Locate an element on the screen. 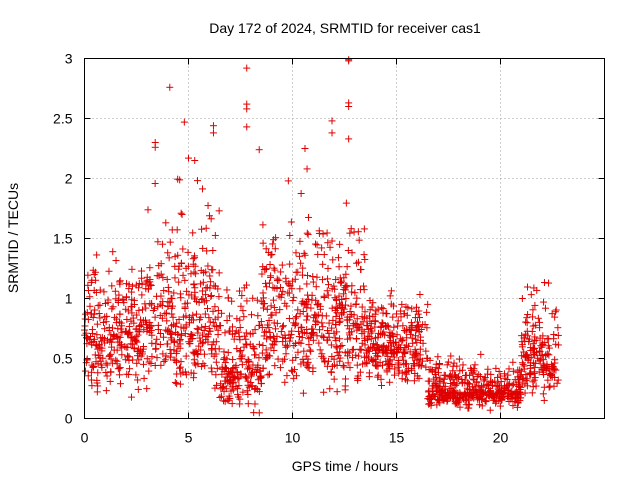 This screenshot has height=480, width=640. x-axis-label: GPS time / hours is located at coordinates (345, 466).